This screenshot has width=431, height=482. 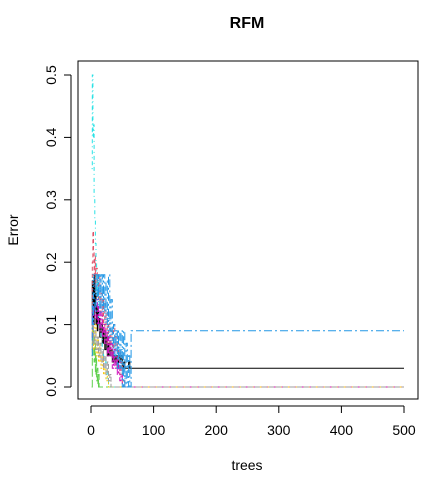 What do you see at coordinates (51, 137) in the screenshot?
I see `y-tick-label: 0.4` at bounding box center [51, 137].